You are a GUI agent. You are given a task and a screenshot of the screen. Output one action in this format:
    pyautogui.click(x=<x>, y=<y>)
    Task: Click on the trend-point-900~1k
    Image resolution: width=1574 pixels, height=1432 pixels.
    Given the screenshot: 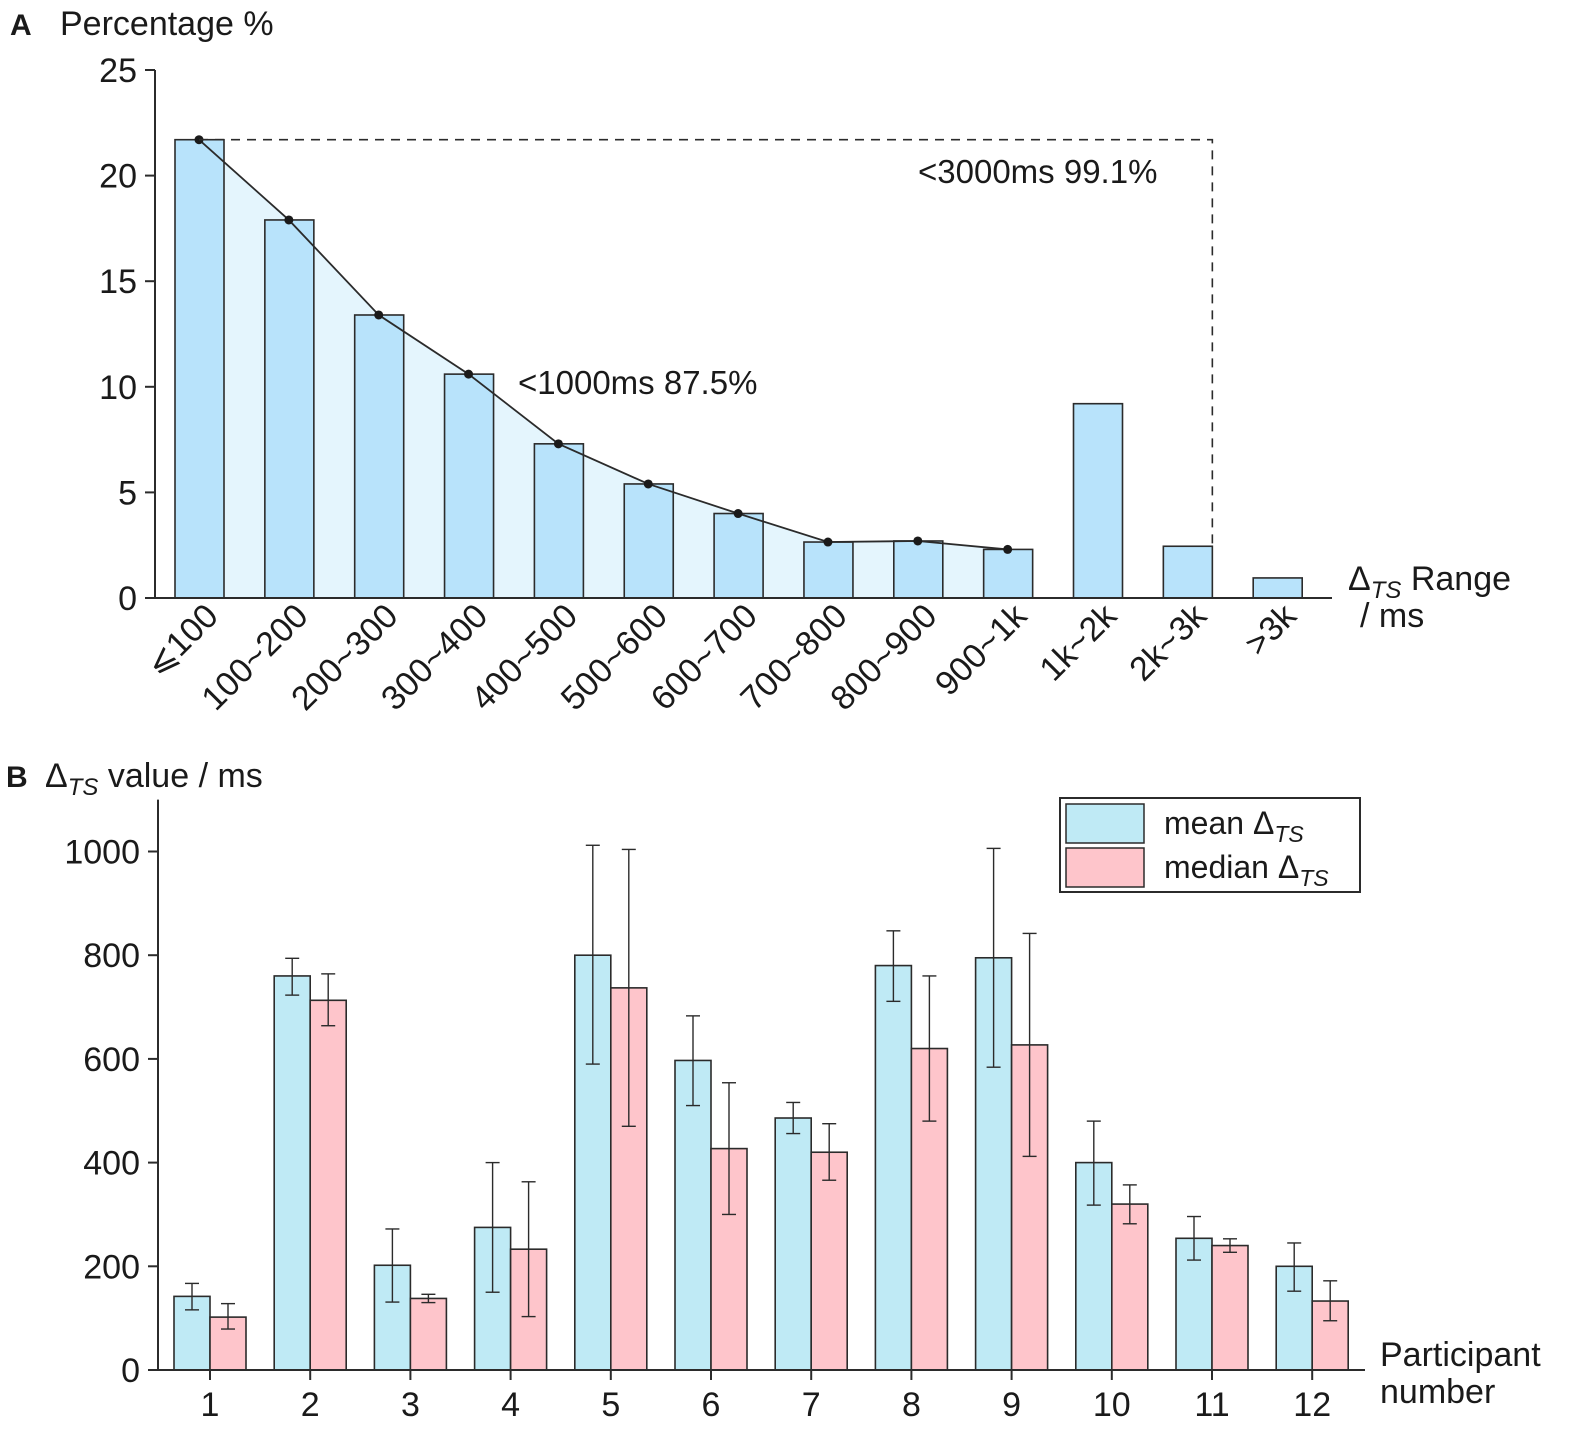 What is the action you would take?
    pyautogui.click(x=1008, y=549)
    